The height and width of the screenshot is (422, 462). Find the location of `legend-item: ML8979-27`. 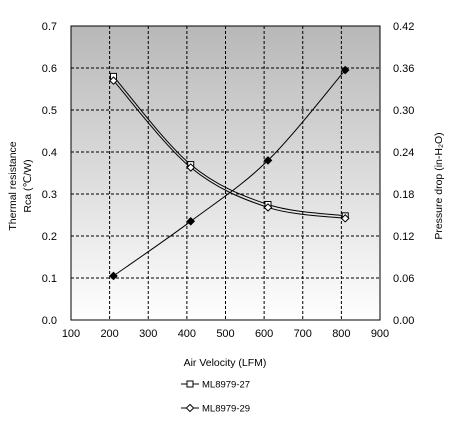

legend-item: ML8979-27 is located at coordinates (215, 385).